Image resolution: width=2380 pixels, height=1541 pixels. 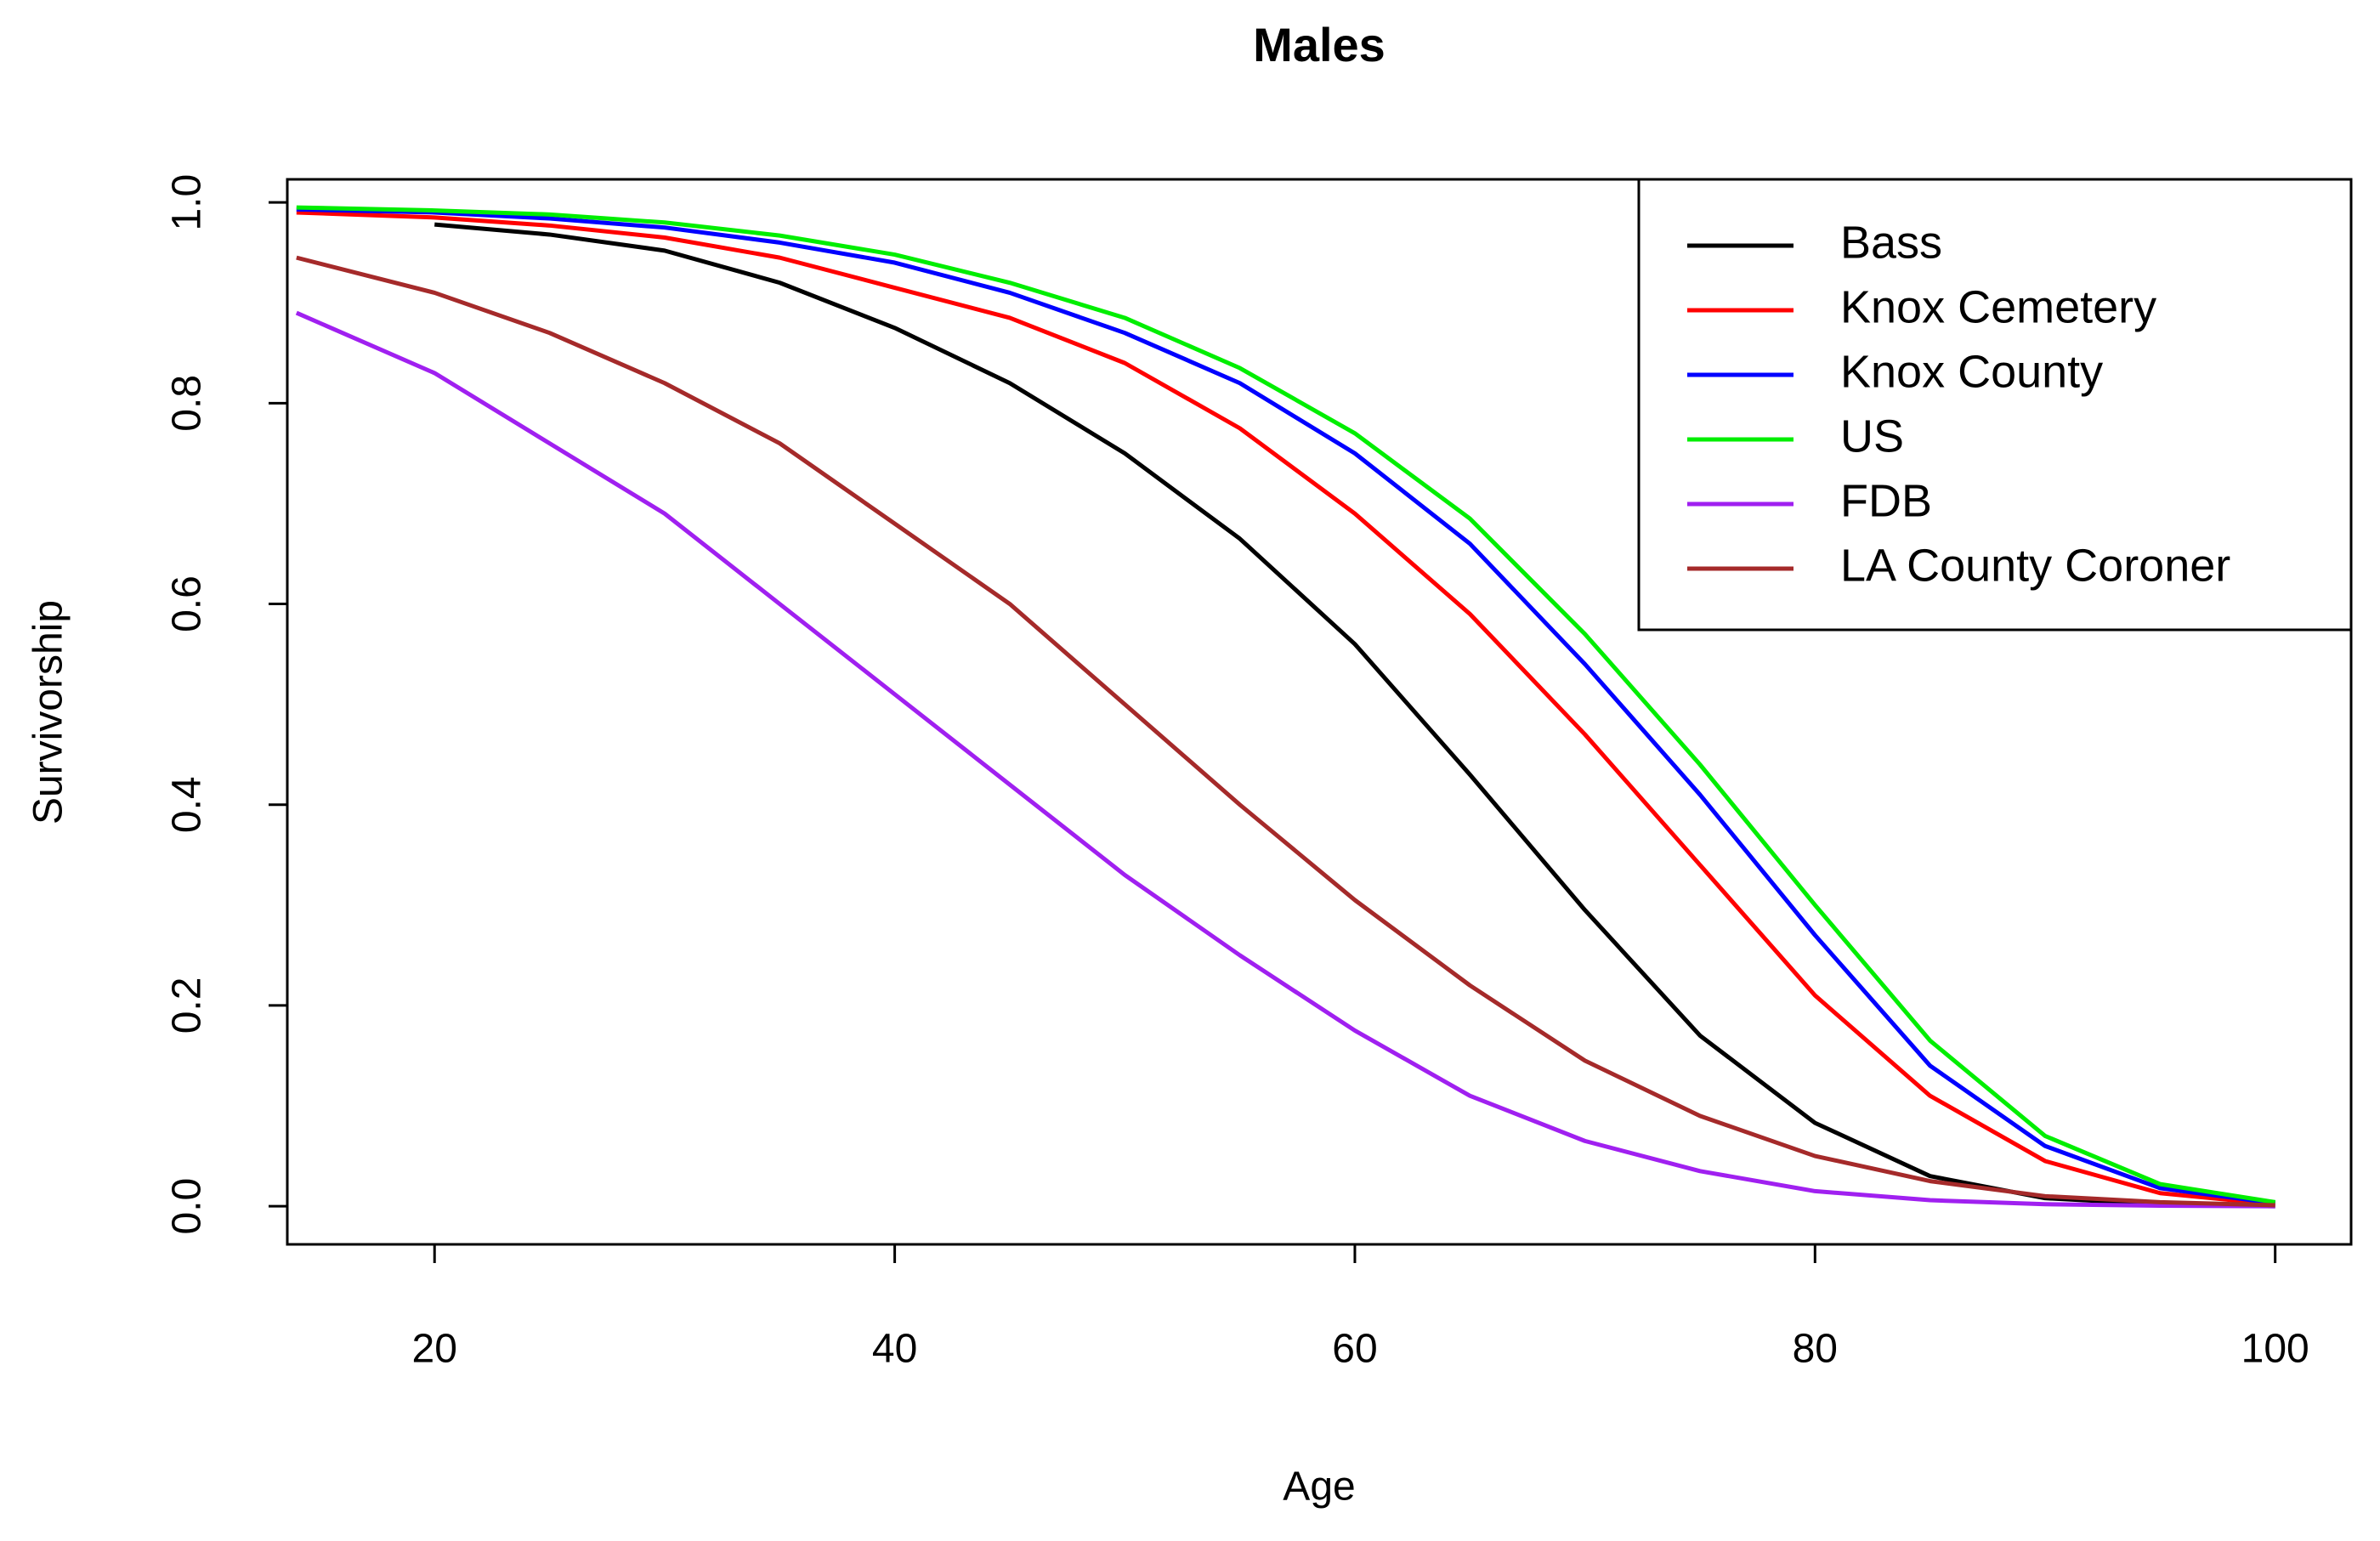 What do you see at coordinates (1354, 1349) in the screenshot?
I see `x-tick-label: 60` at bounding box center [1354, 1349].